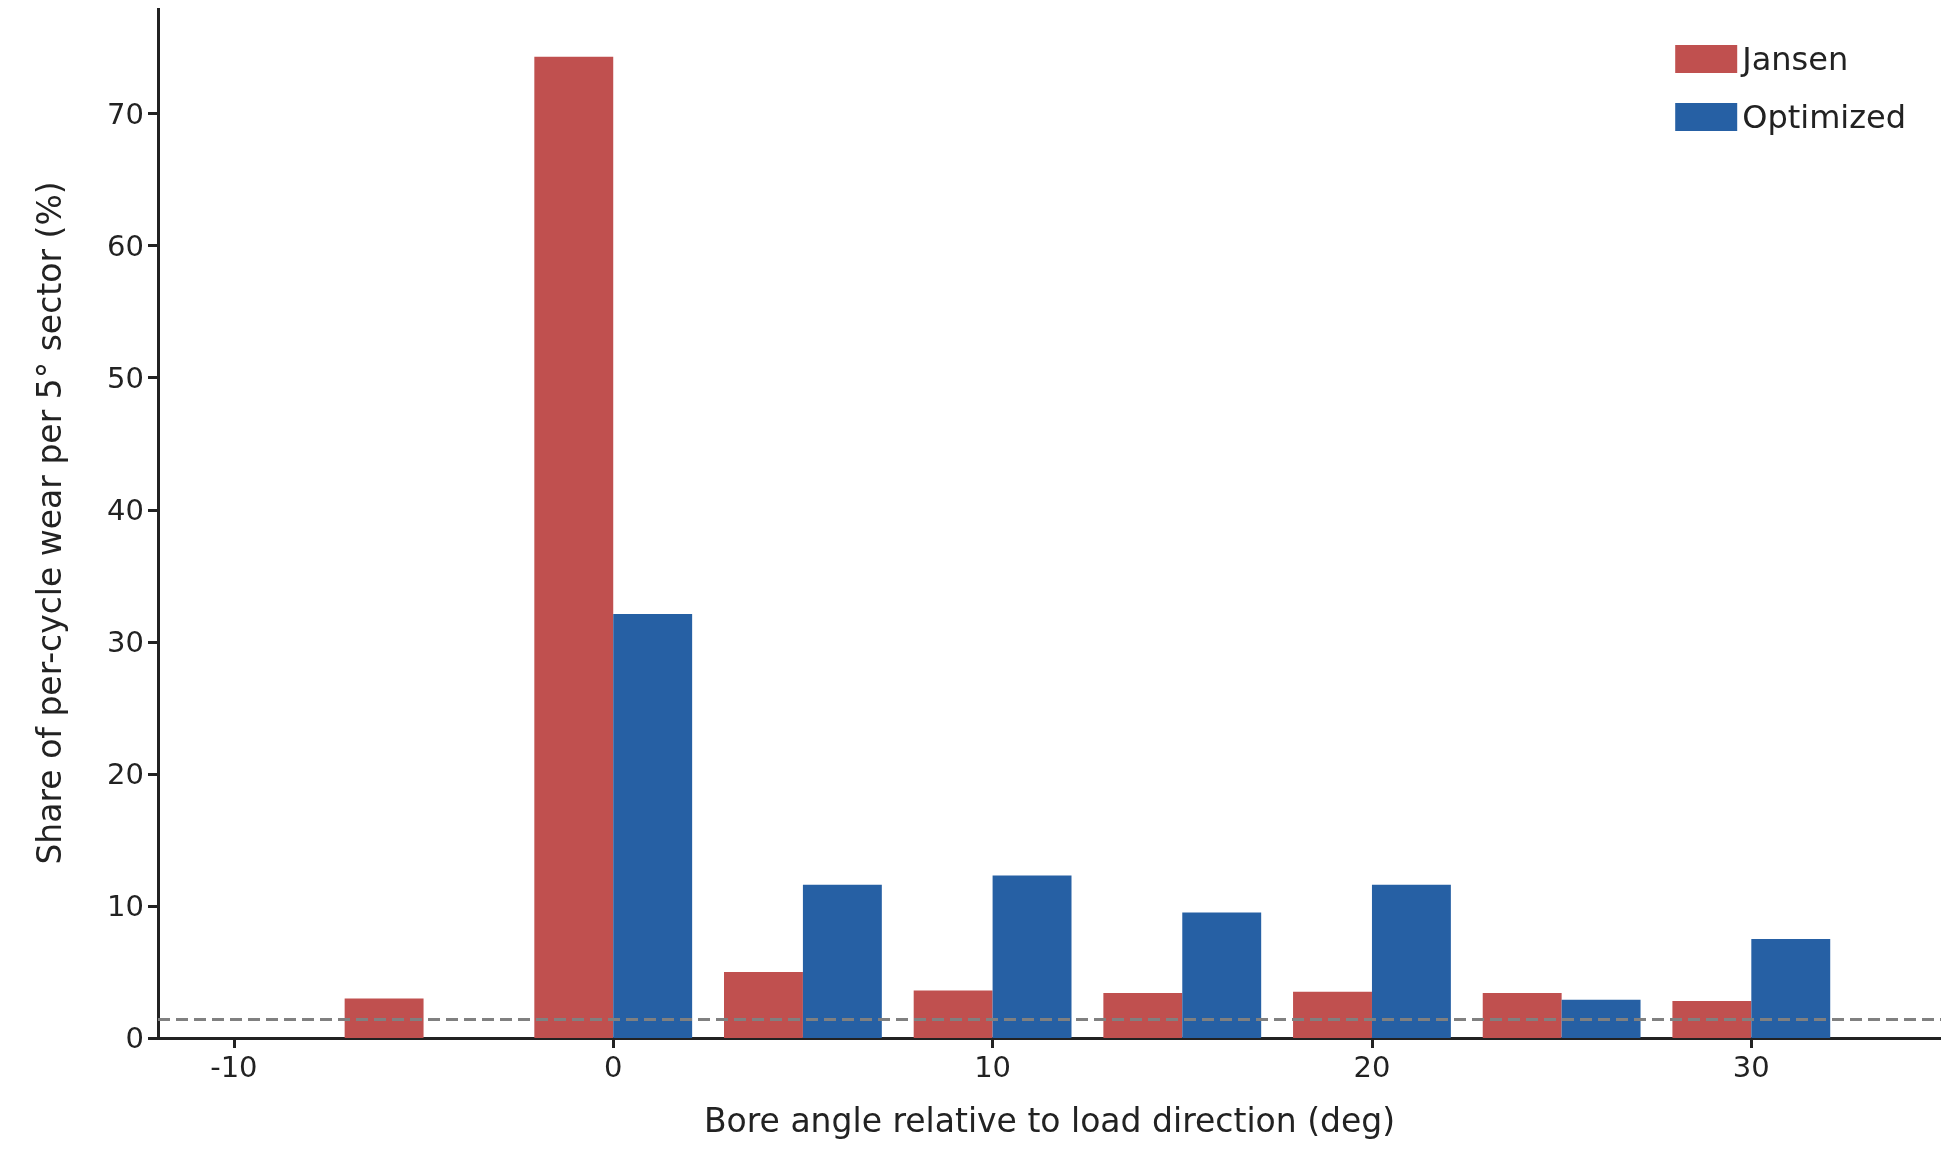 This screenshot has width=1949, height=1170. Describe the element at coordinates (125, 377) in the screenshot. I see `y-tick-label: 50` at that location.